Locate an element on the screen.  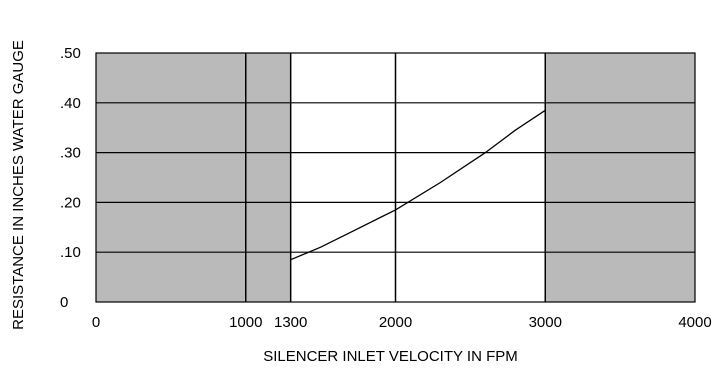
x-tick-label: 0 is located at coordinates (96, 322).